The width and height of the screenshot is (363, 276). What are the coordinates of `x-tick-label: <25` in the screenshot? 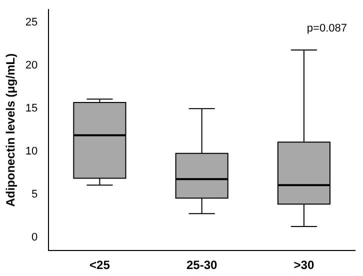 It's located at (100, 265).